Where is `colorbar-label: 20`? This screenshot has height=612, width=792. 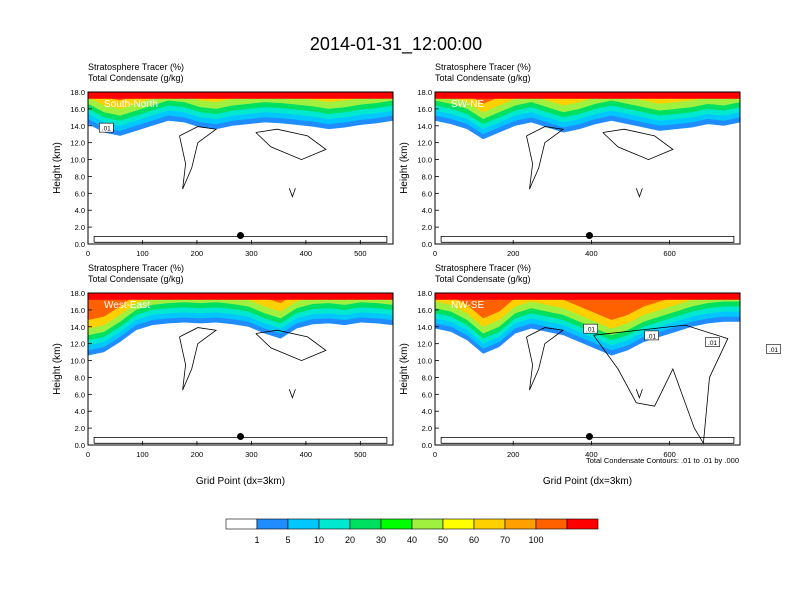 colorbar-label: 20 is located at coordinates (350, 540).